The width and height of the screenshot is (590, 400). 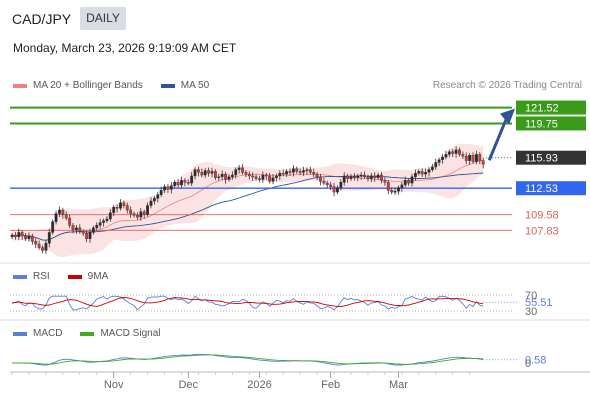 I want to click on rsi-swatch-icon, so click(x=20, y=276).